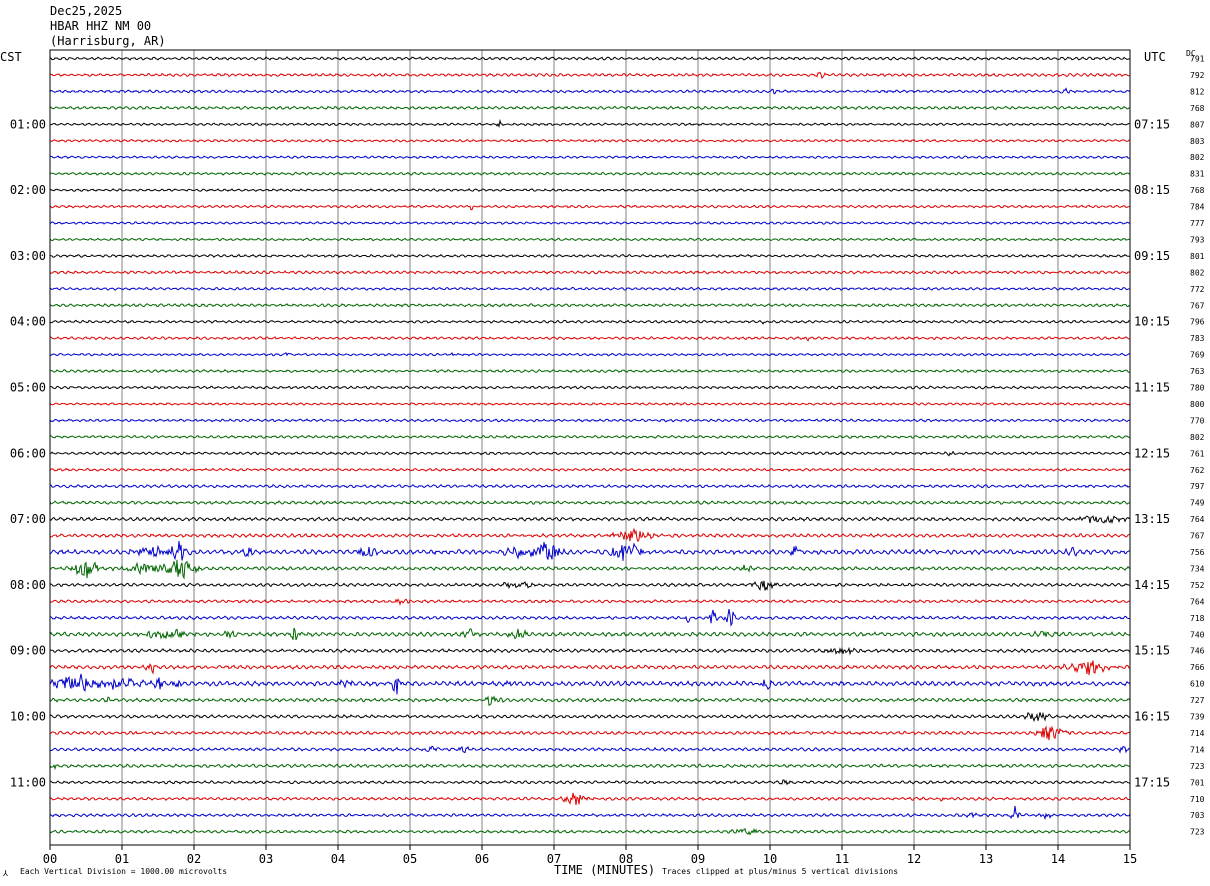  What do you see at coordinates (914, 859) in the screenshot?
I see `x-tick-label: 12` at bounding box center [914, 859].